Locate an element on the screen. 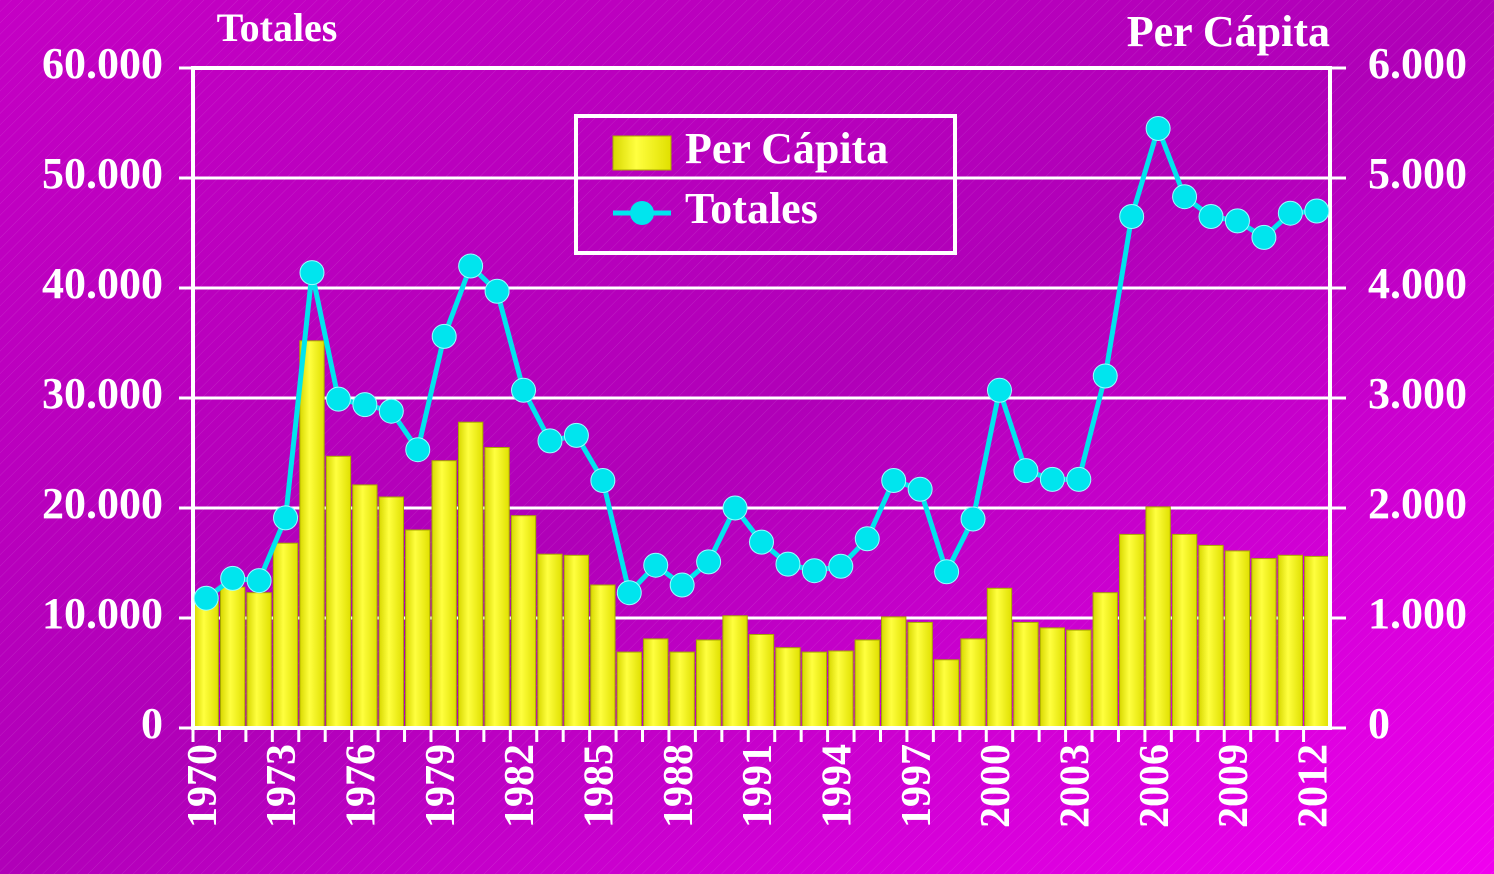  x-tick-label: 1982 is located at coordinates (520, 786).